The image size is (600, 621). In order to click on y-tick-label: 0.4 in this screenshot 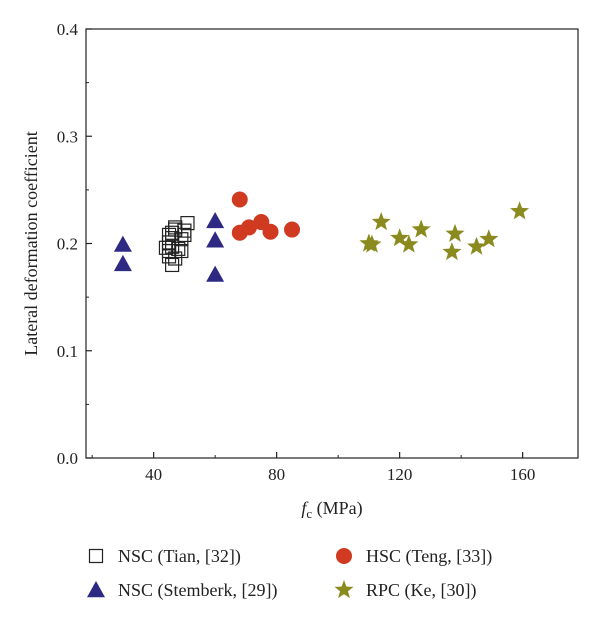, I will do `click(68, 29)`.